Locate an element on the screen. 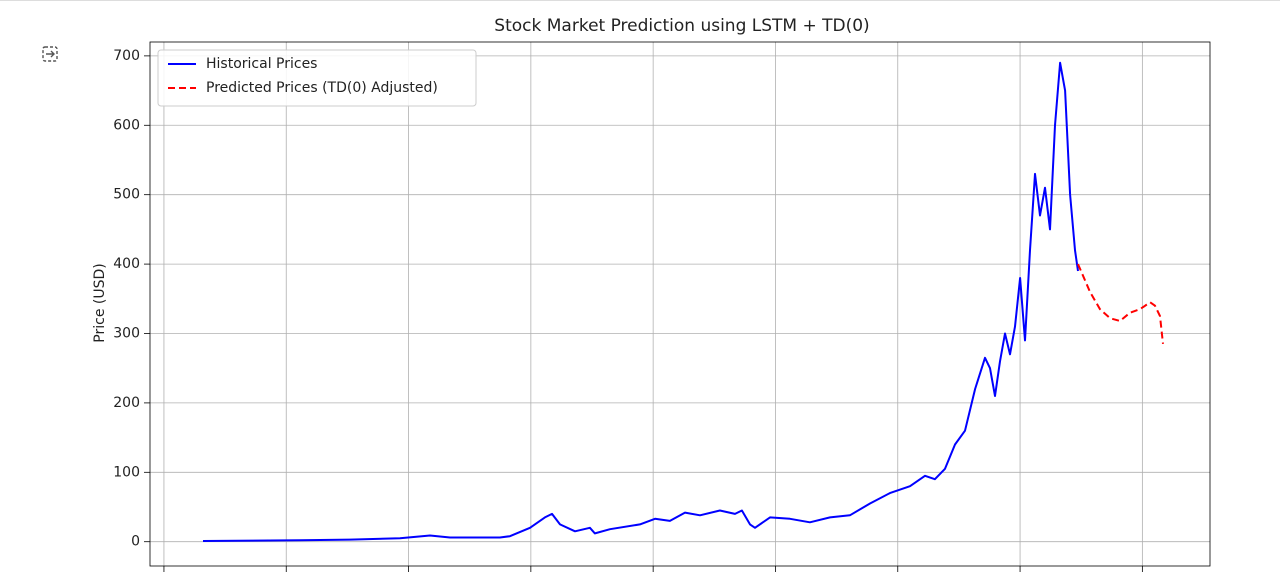  y-tick-label: 0 is located at coordinates (135, 542).